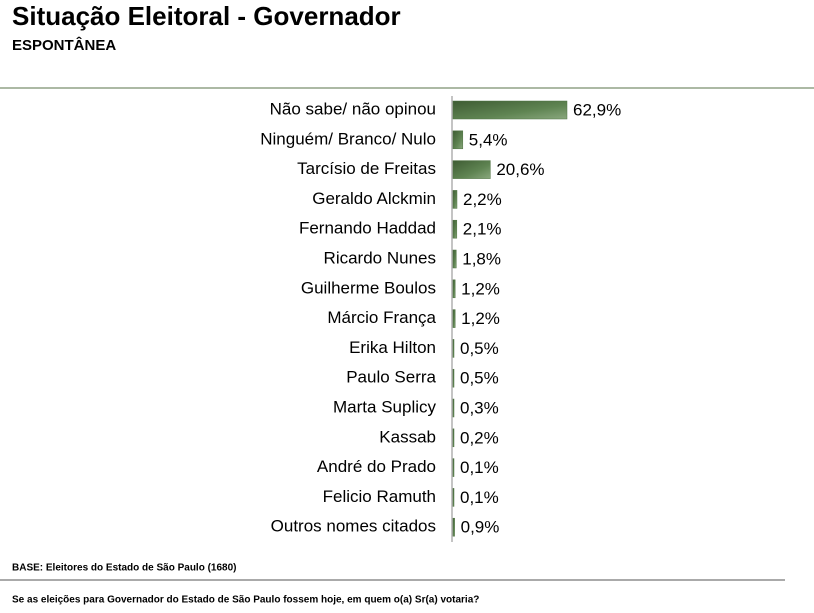 This screenshot has width=814, height=613. I want to click on value-label: 5,4%, so click(488, 139).